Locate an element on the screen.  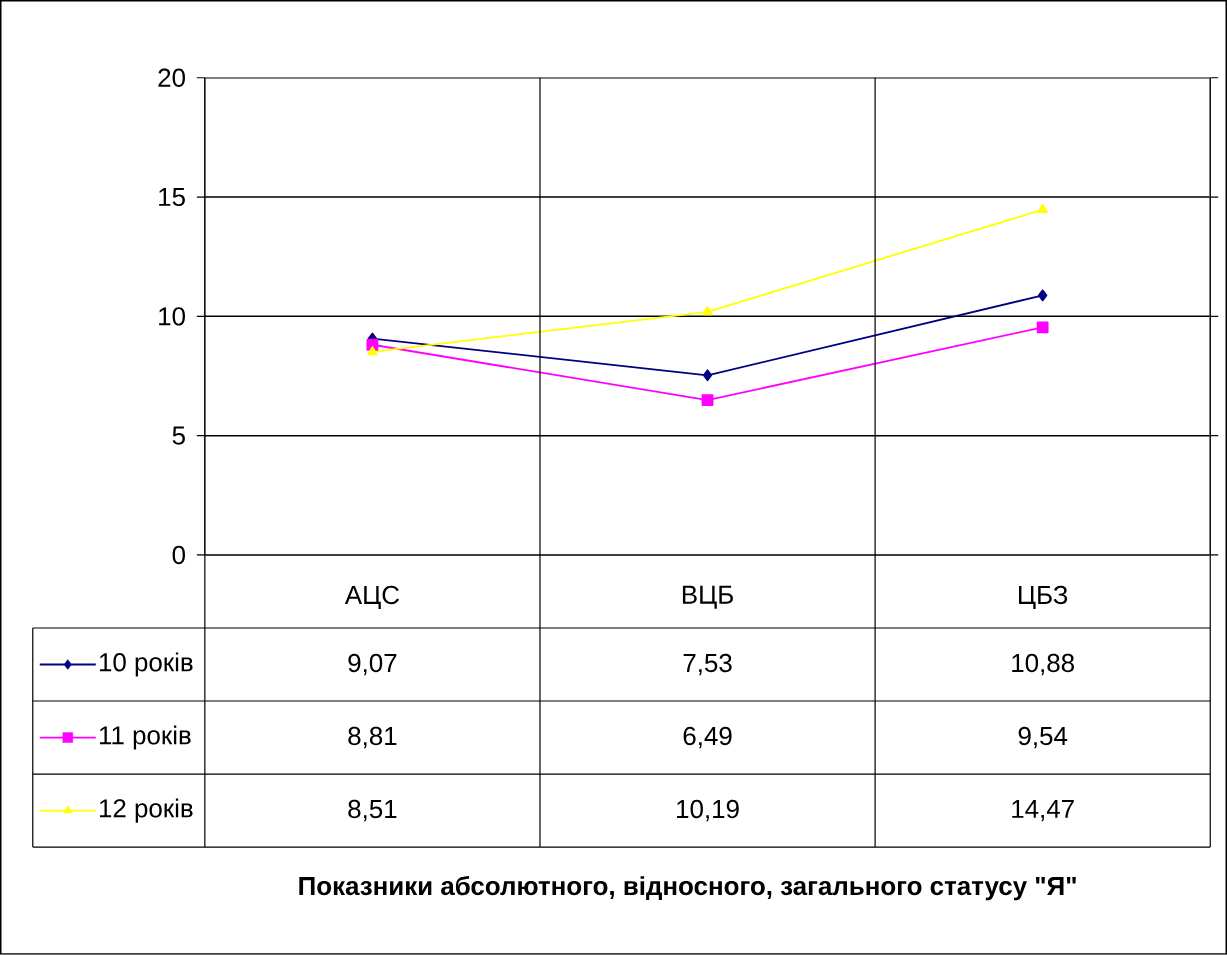
legend-label: 10 років is located at coordinates (146, 664).